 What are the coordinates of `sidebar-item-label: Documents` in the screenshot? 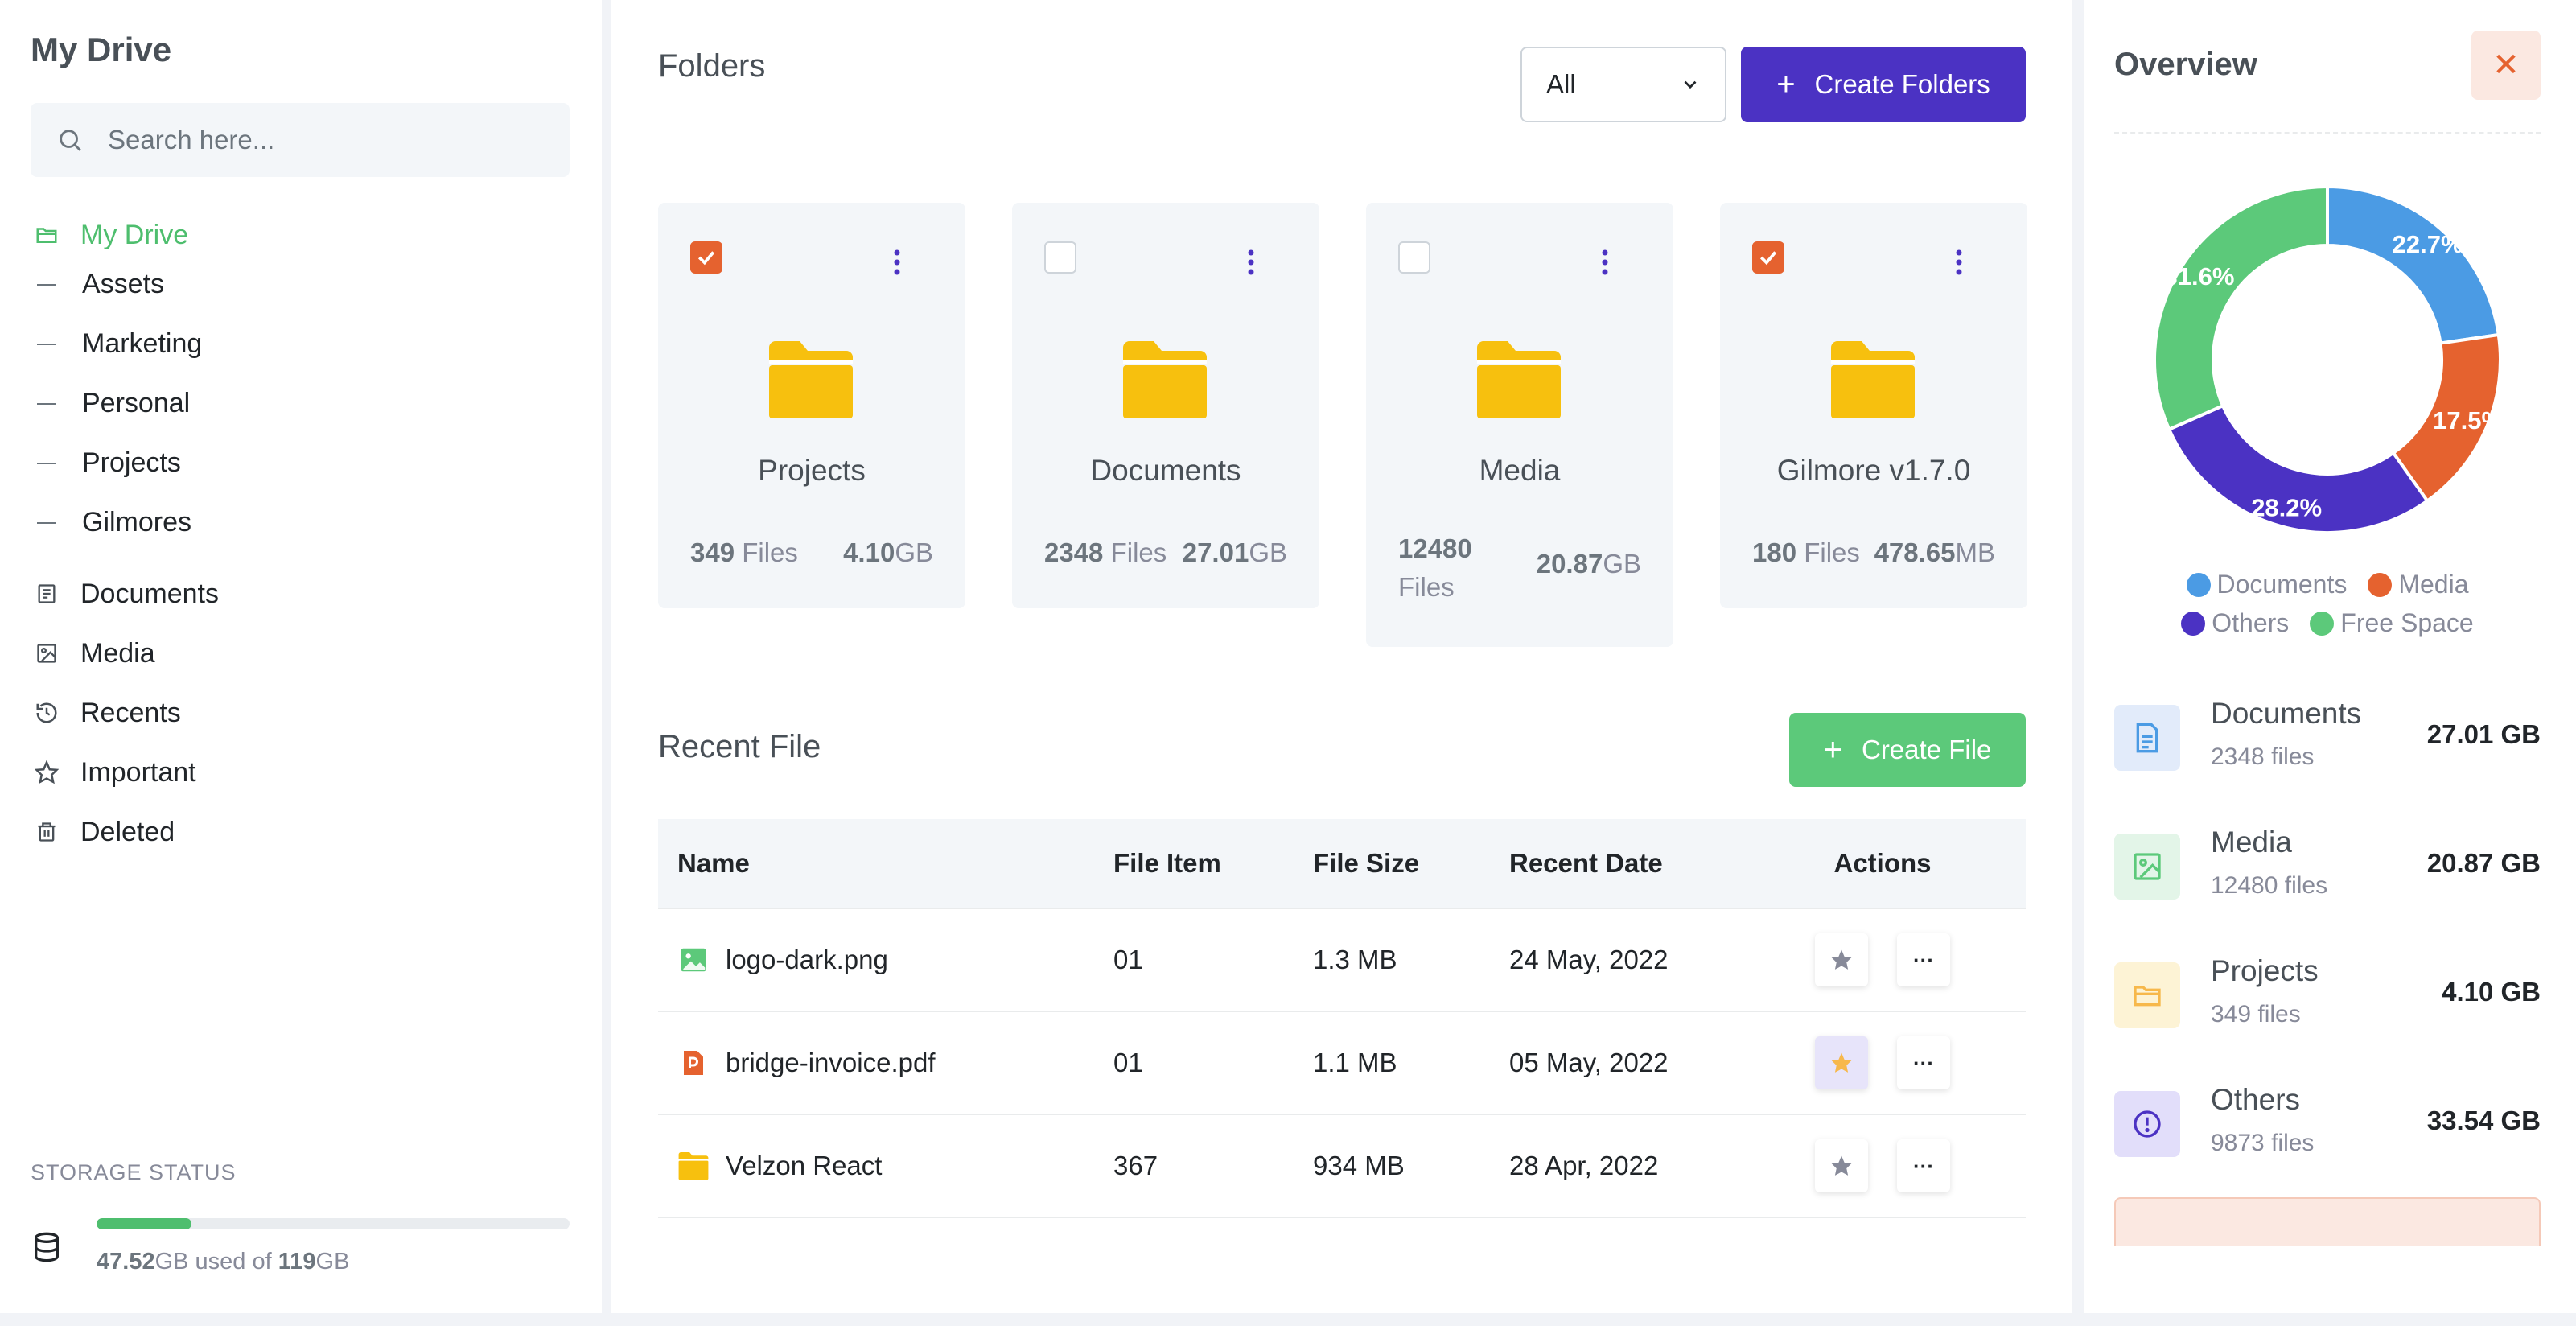 It's located at (149, 593).